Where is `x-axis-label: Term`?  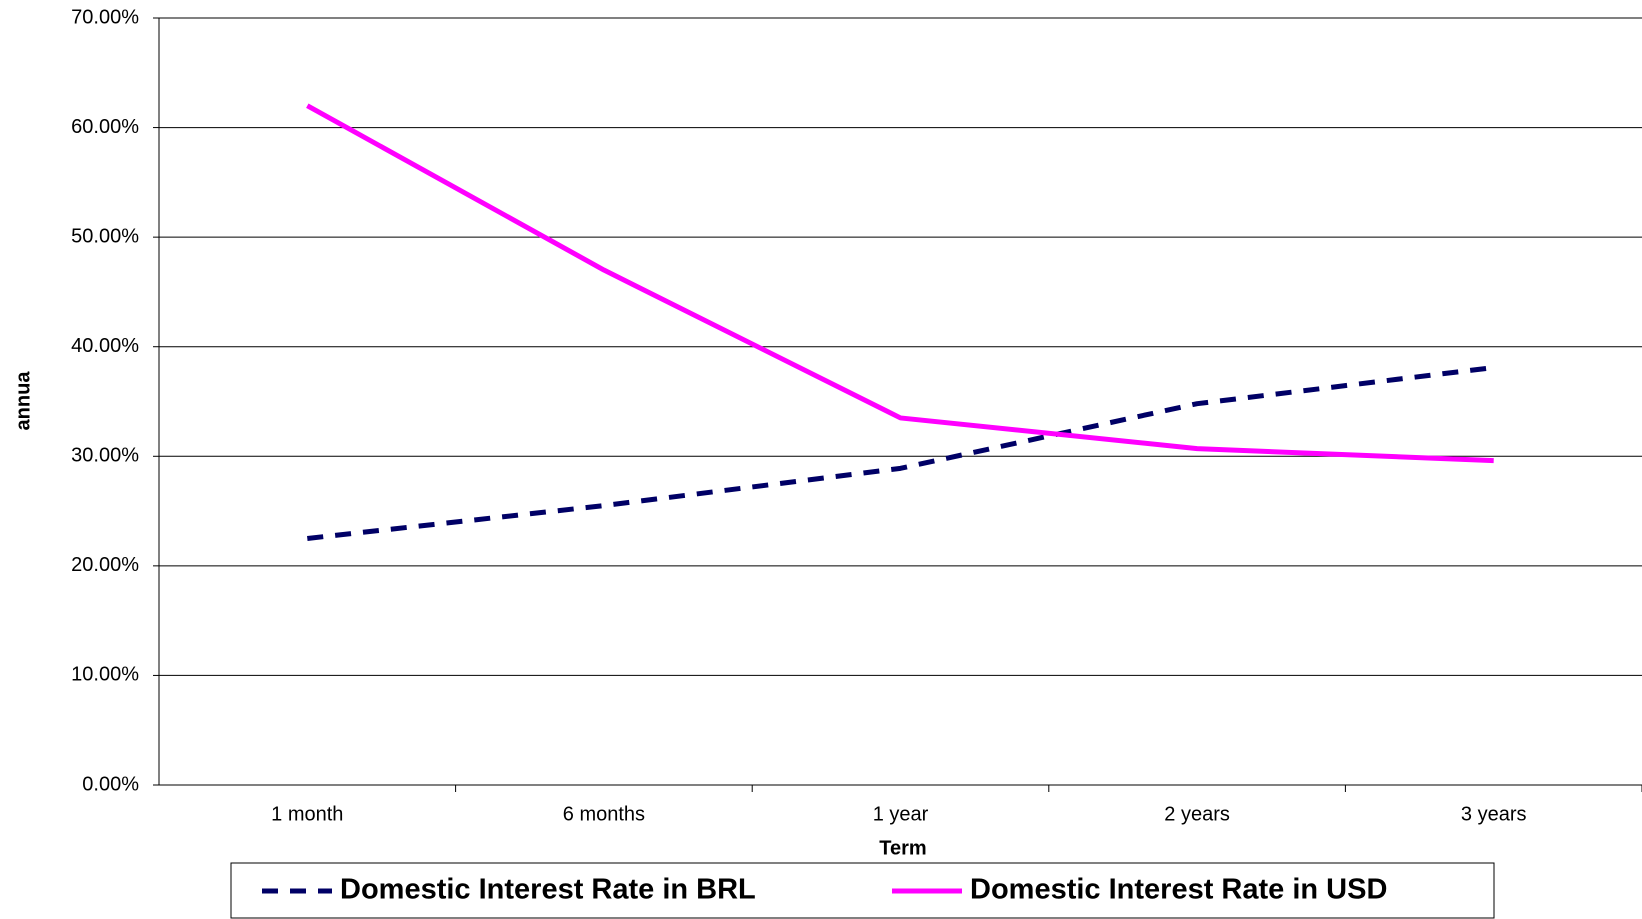
x-axis-label: Term is located at coordinates (902, 848).